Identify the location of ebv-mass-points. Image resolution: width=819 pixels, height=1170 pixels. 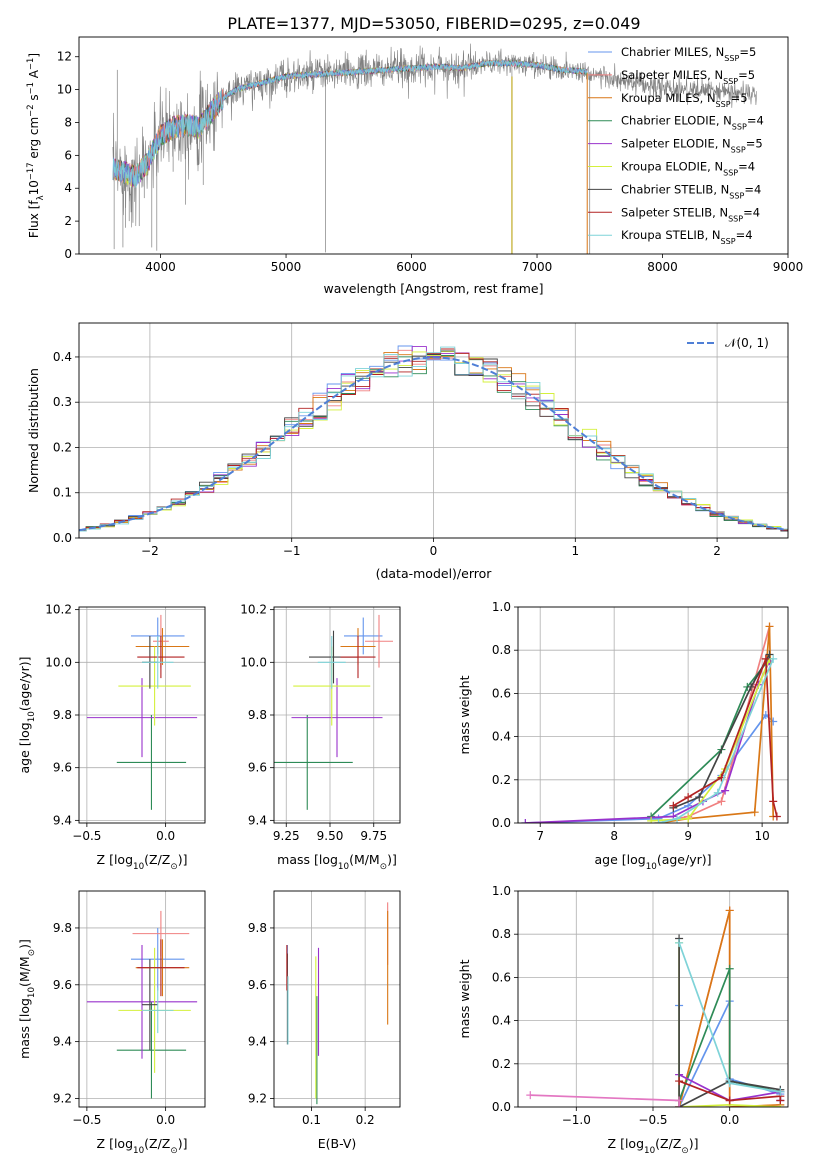
(337, 1003).